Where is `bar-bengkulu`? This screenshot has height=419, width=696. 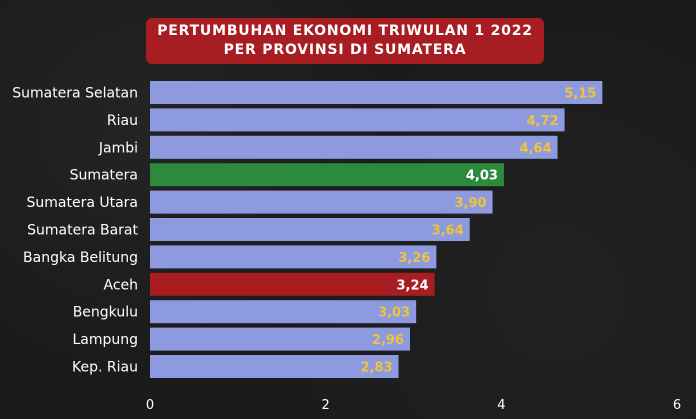
bar-bengkulu is located at coordinates (283, 312).